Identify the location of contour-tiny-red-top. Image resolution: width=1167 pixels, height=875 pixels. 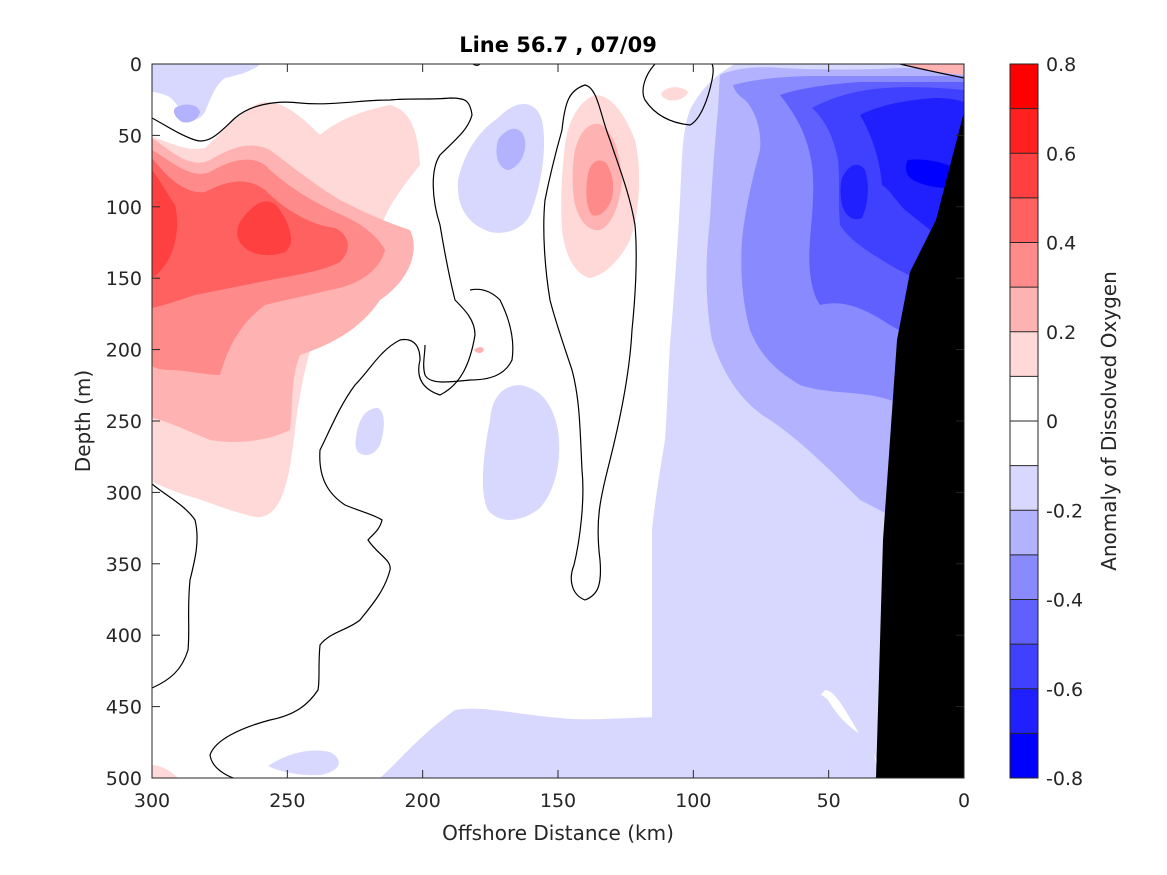
(674, 94).